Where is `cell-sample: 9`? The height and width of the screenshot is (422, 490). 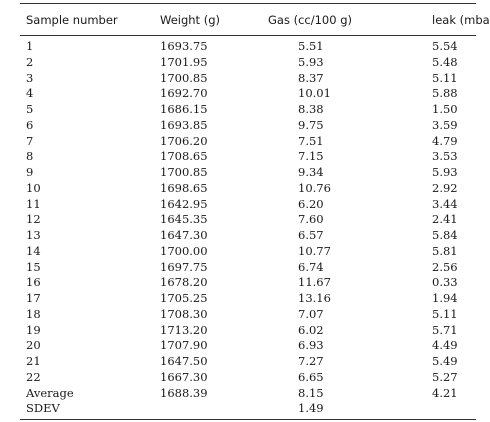
cell-sample: 9 is located at coordinates (30, 172).